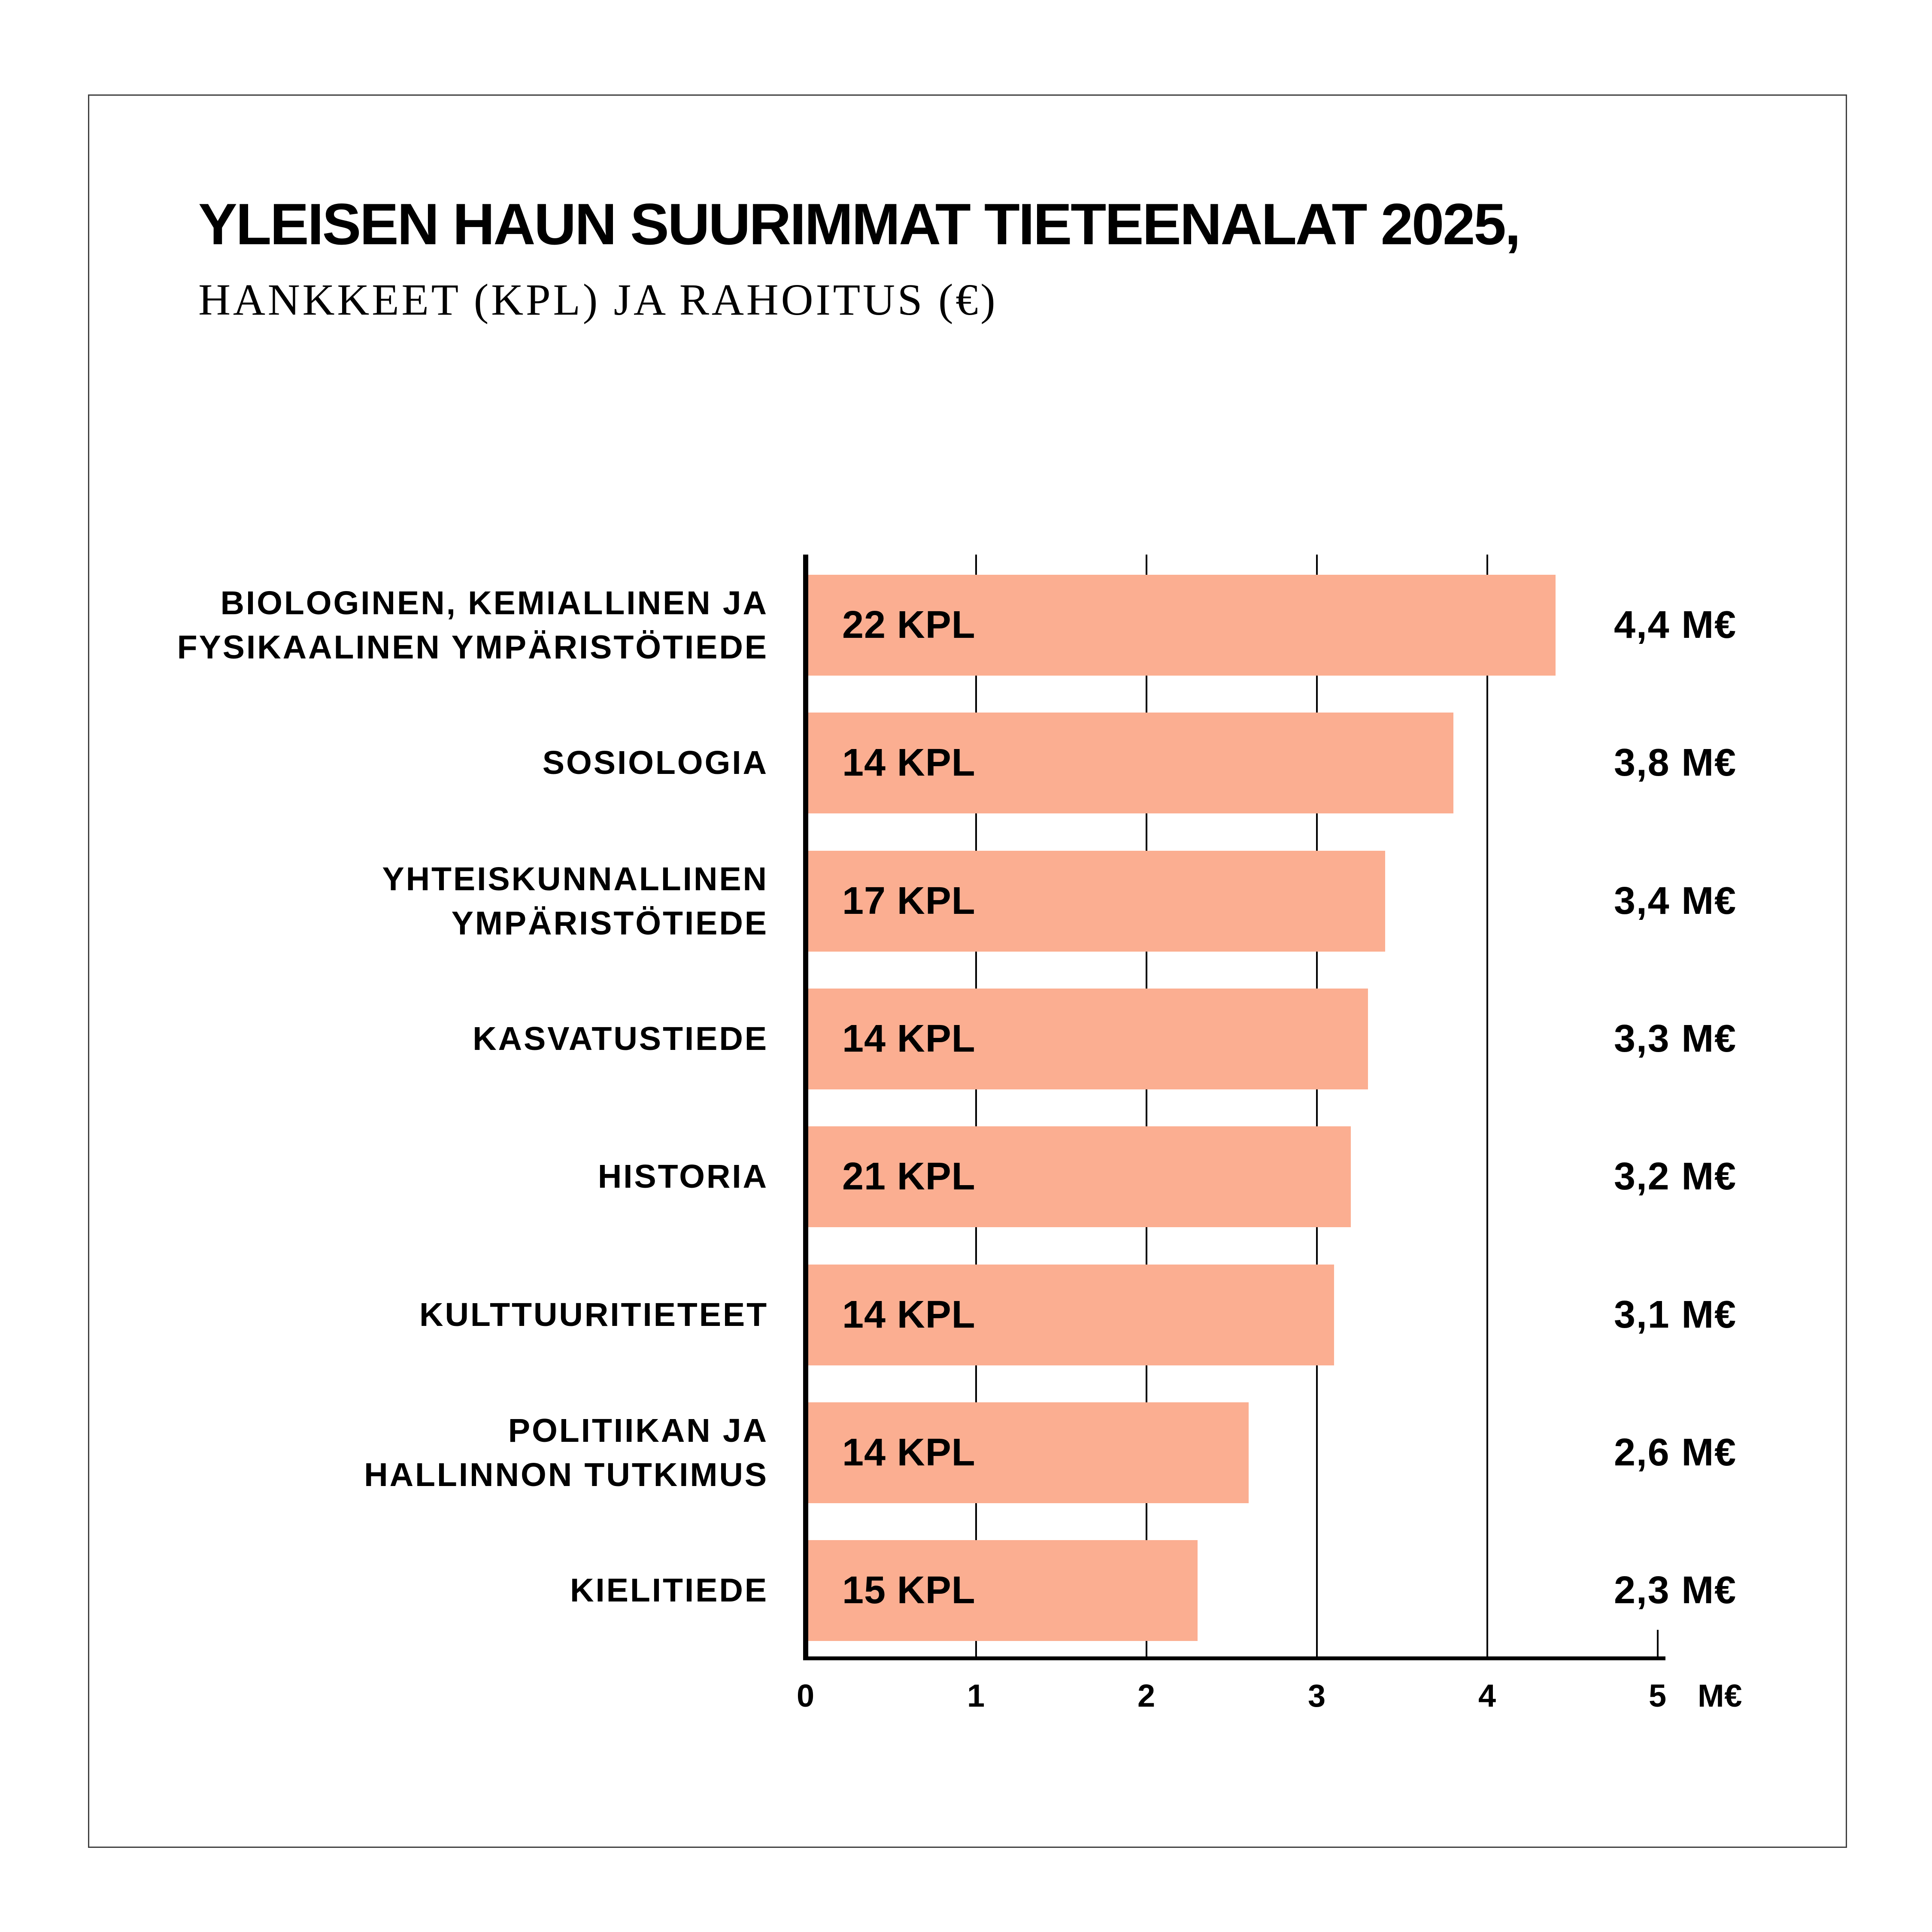 The height and width of the screenshot is (1932, 1932). I want to click on x-tick-label-2: 2, so click(1146, 1696).